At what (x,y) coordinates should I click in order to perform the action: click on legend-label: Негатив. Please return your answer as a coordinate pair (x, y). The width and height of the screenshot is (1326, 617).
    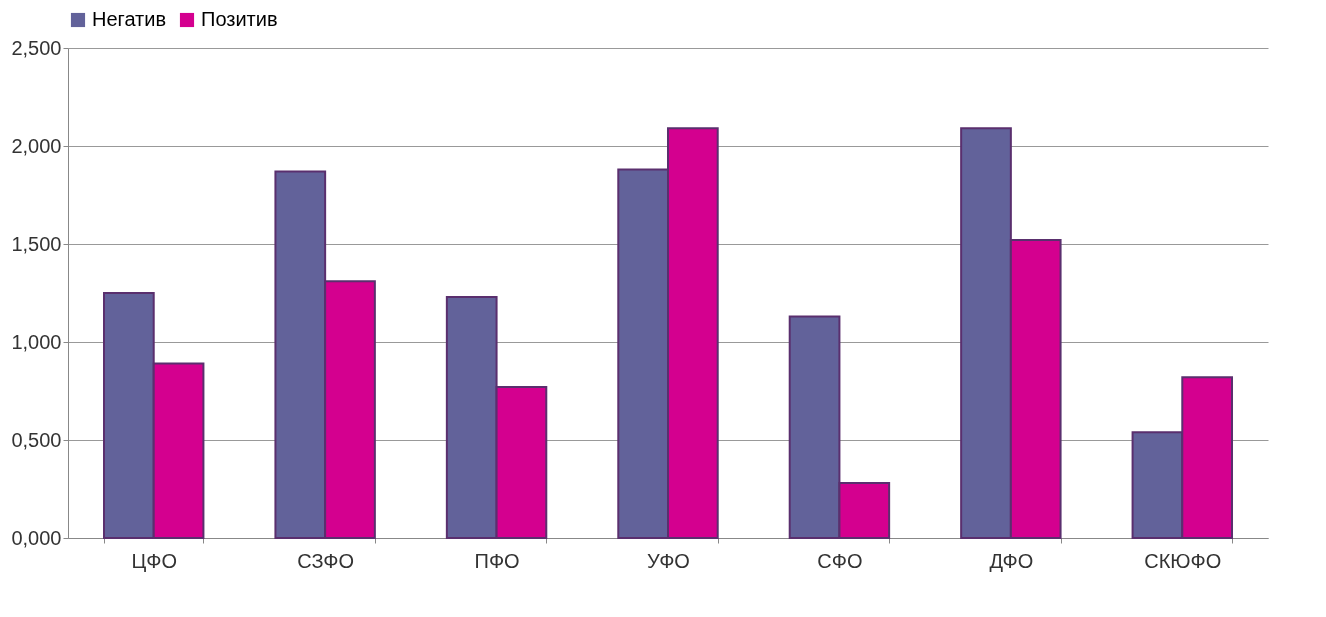
    Looking at the image, I should click on (129, 19).